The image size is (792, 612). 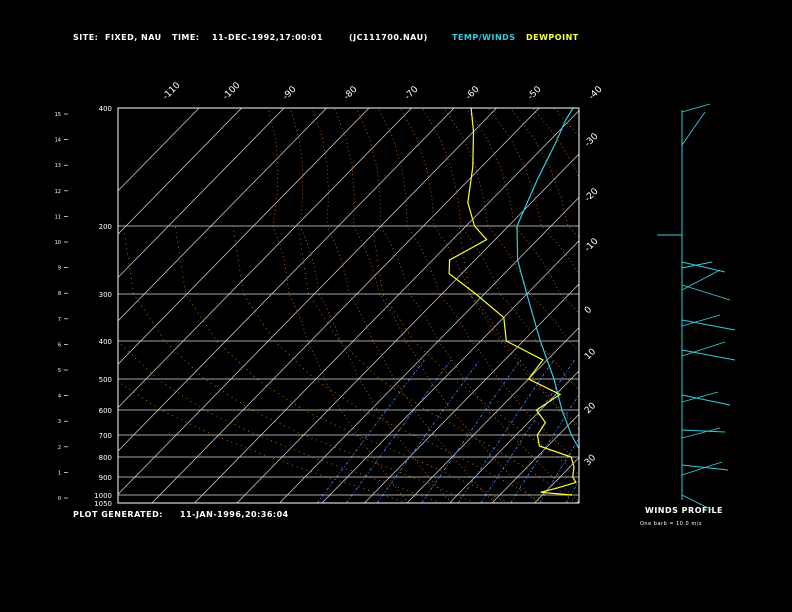 I want to click on legend-temp-winds: TEMP/WINDS, so click(x=484, y=37).